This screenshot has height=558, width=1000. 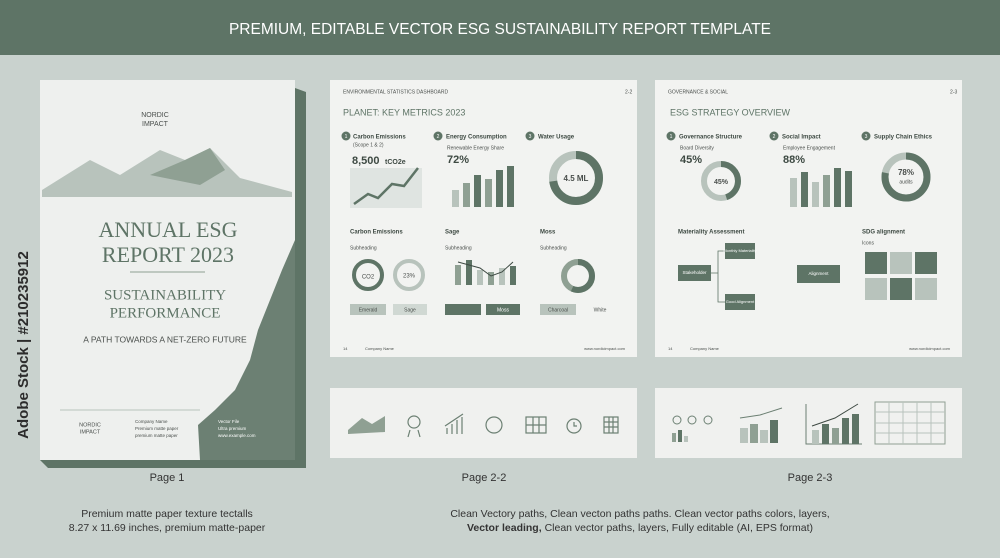 I want to click on cover-title: REPORT 2023, so click(x=168, y=254).